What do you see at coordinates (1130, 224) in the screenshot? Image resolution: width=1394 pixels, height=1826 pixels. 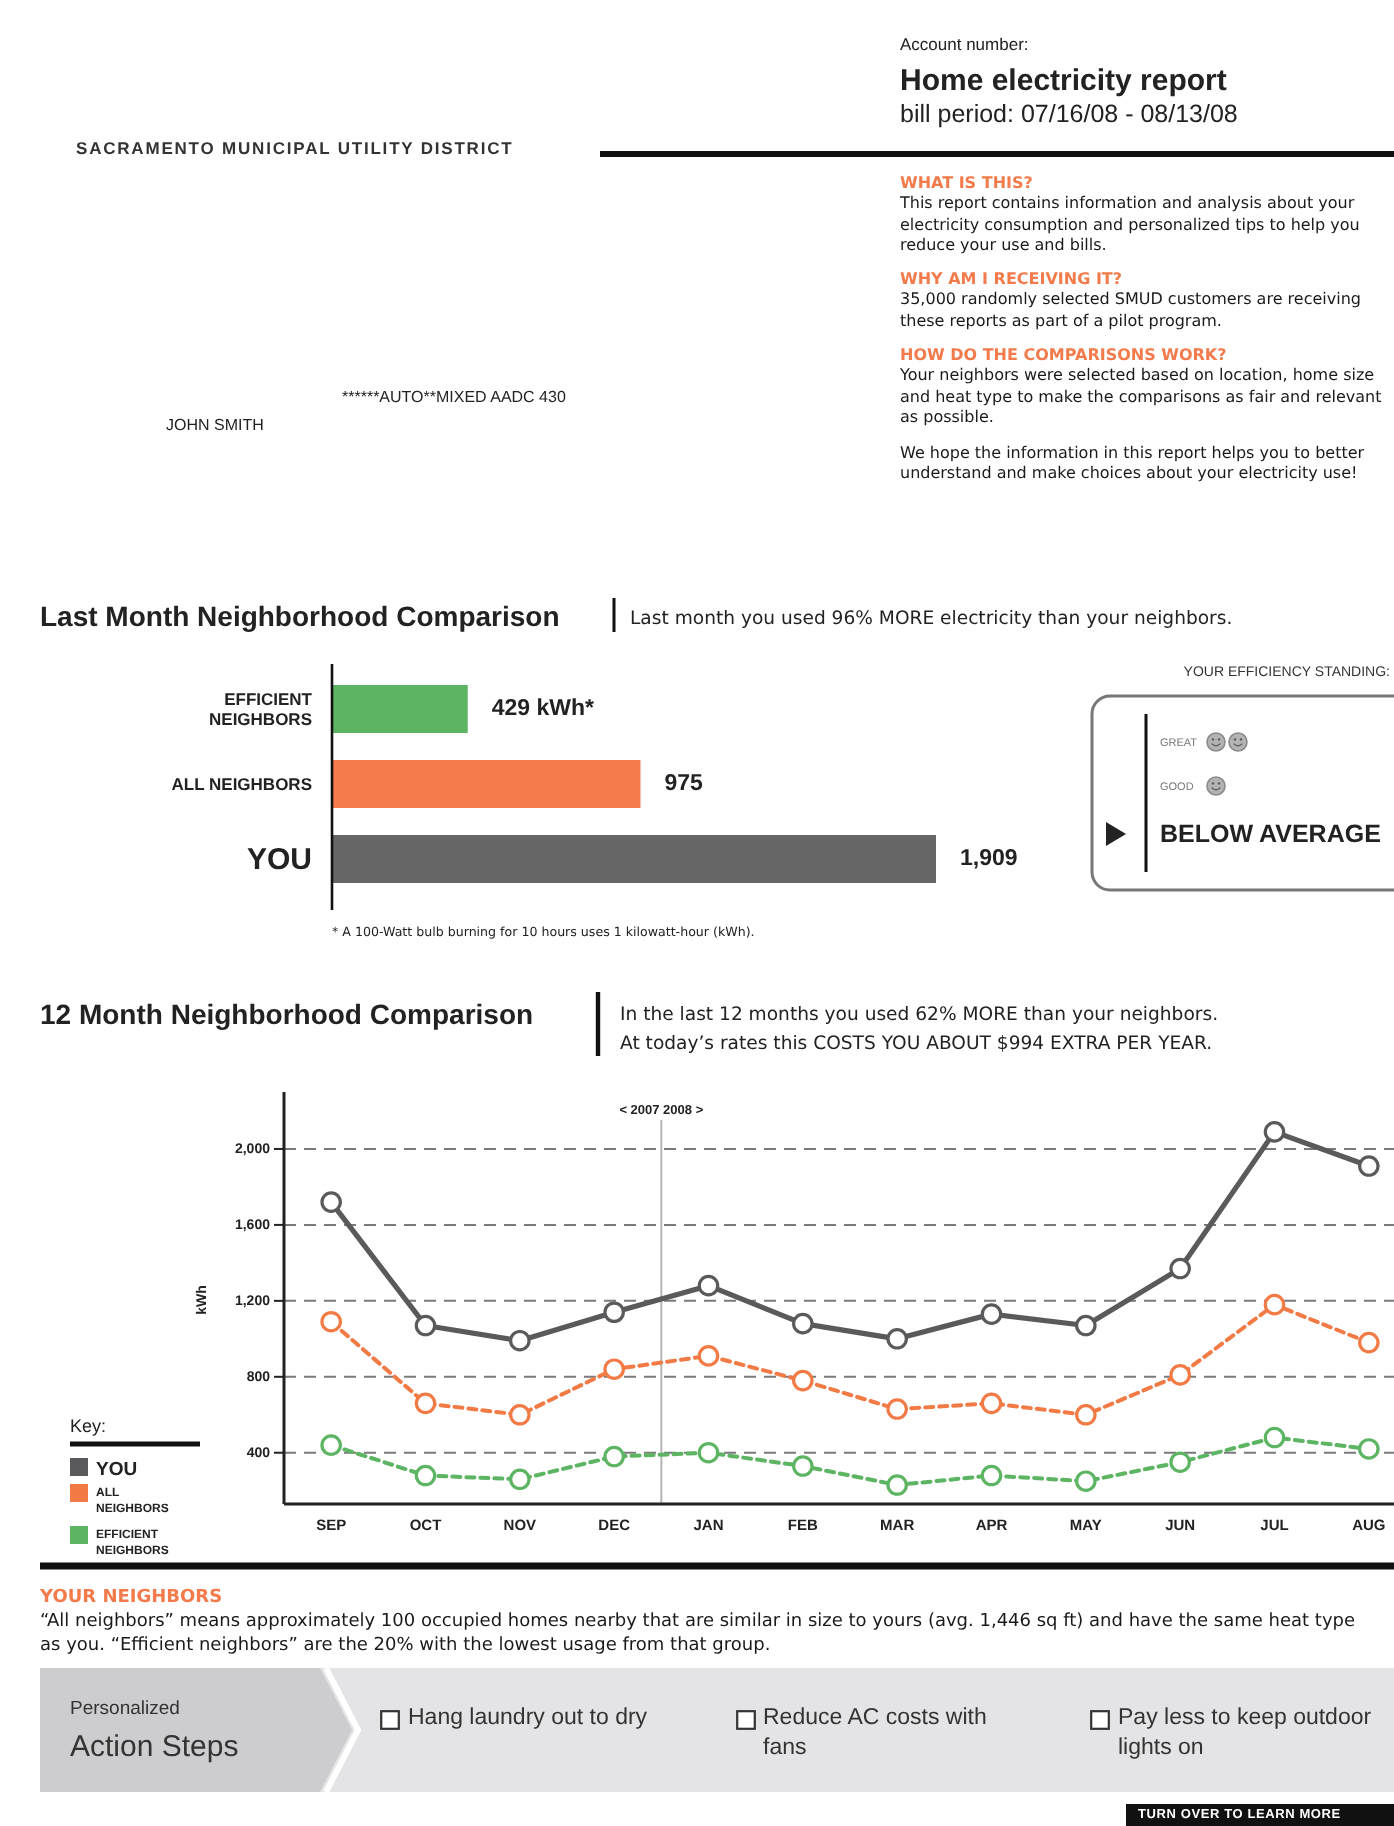 I see `text: This report contains information and analysis about your electricity consumption and personalized tips to help you reduce your use and bills.` at bounding box center [1130, 224].